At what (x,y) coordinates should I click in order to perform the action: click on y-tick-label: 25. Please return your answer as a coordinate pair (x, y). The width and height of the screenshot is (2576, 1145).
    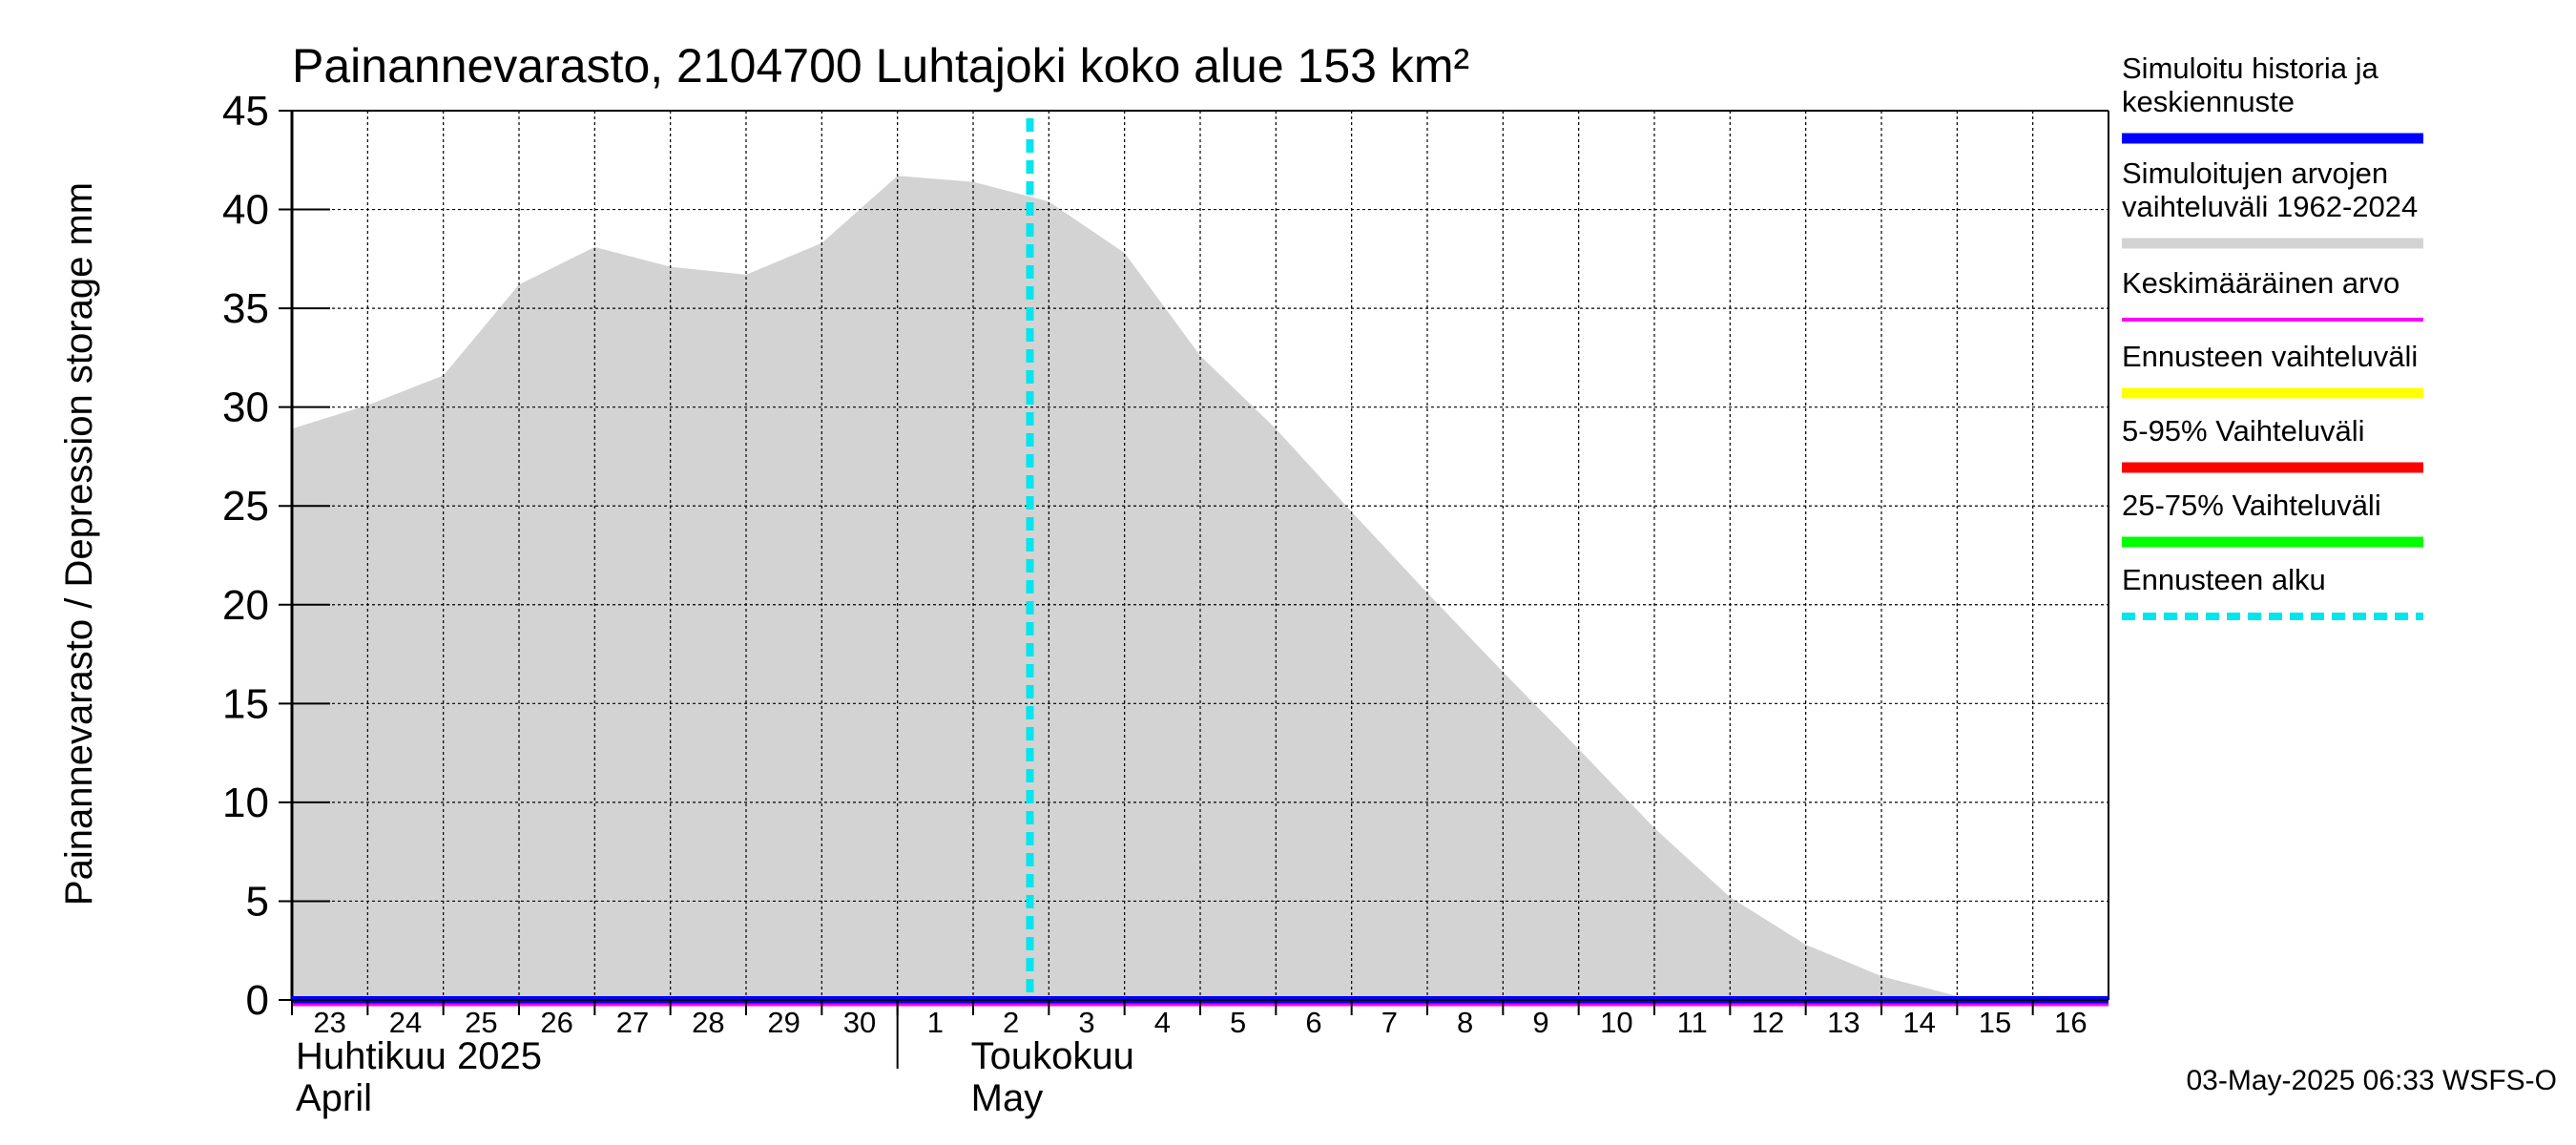
    Looking at the image, I should click on (245, 506).